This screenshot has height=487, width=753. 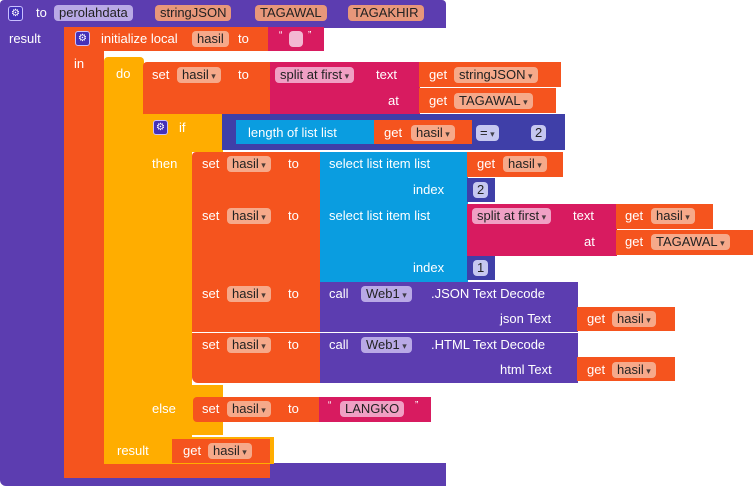 What do you see at coordinates (41, 12) in the screenshot?
I see `procedure-keyword: to` at bounding box center [41, 12].